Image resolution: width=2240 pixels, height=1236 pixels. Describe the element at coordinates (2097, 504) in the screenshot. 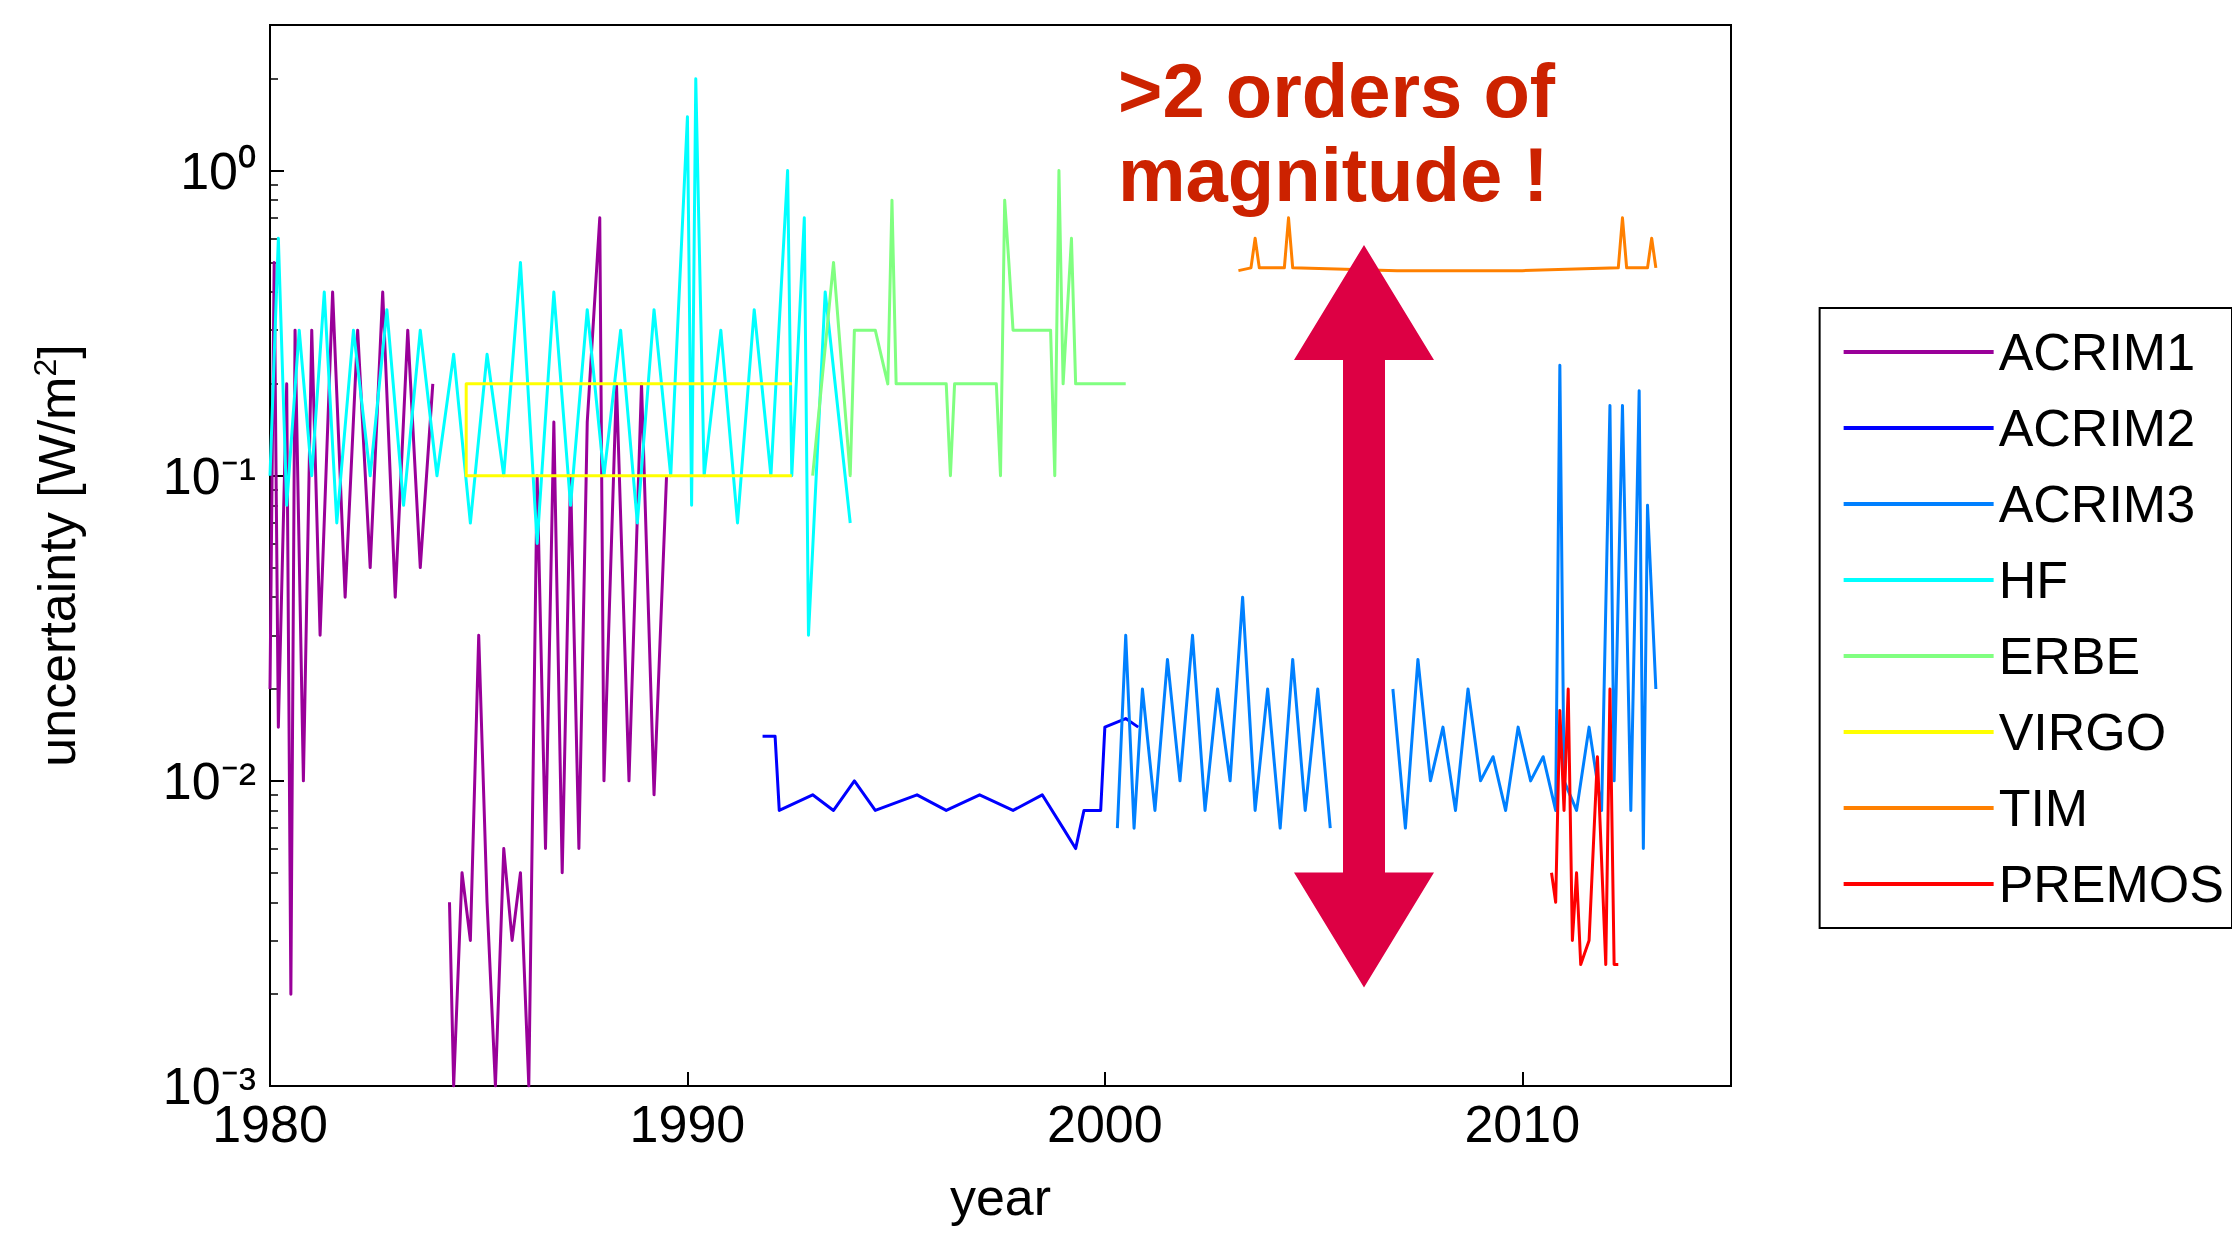

I see `legend-label: ACRIM3` at that location.